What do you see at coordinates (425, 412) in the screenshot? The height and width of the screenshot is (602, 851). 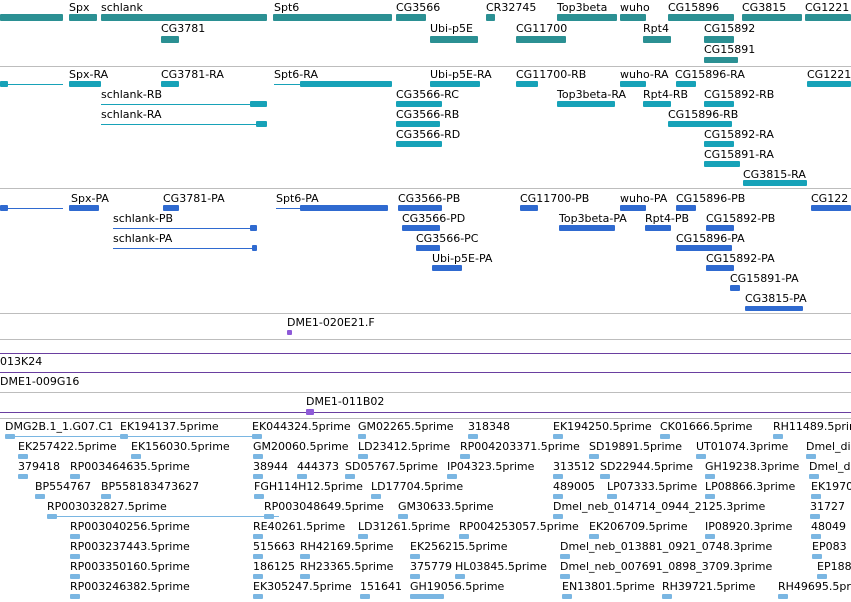 I see `clone-span` at bounding box center [425, 412].